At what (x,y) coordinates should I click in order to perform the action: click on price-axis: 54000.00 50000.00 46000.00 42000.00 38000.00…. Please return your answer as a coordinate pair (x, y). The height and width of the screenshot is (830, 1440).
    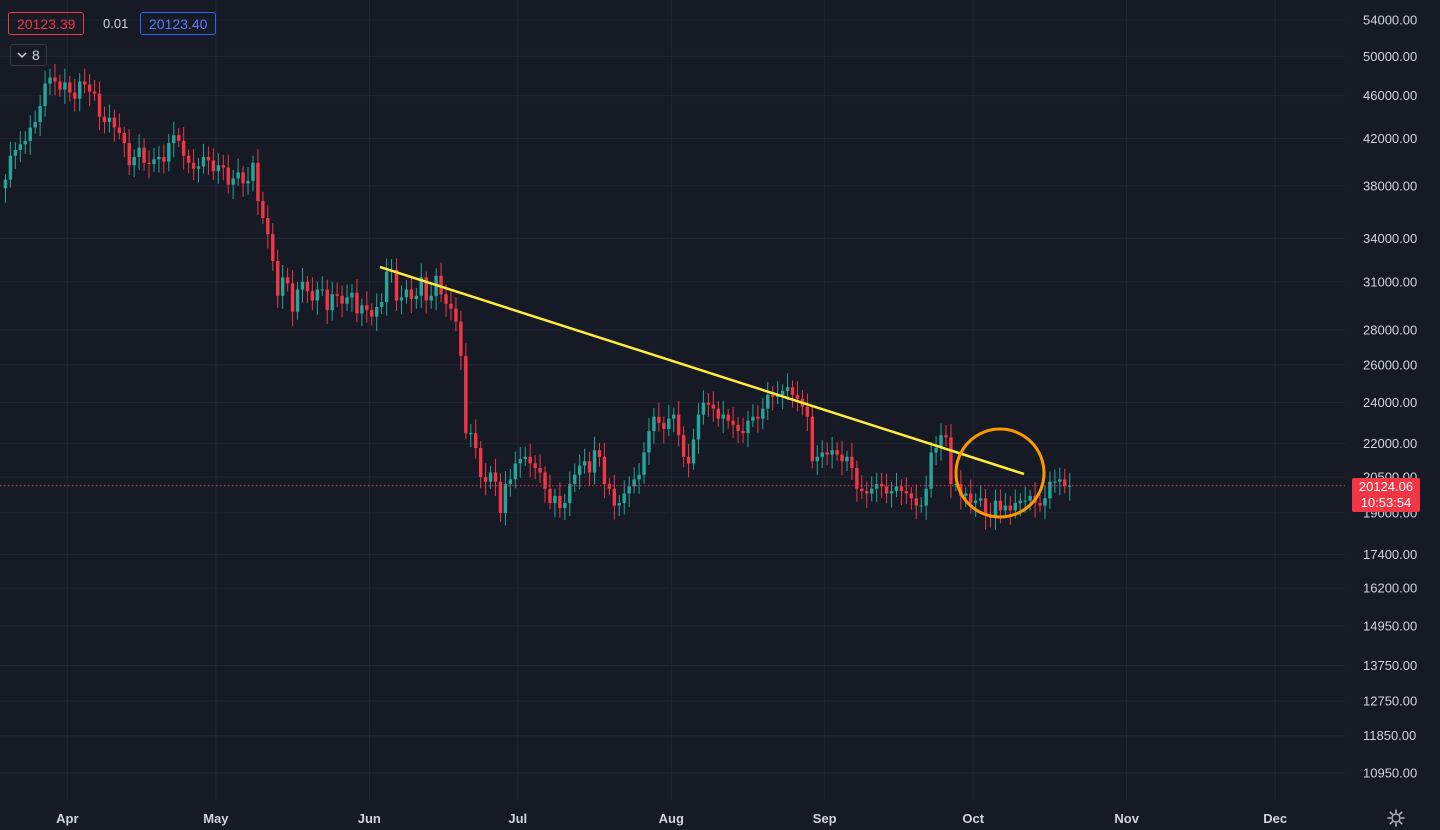
    Looking at the image, I should click on (1390, 397).